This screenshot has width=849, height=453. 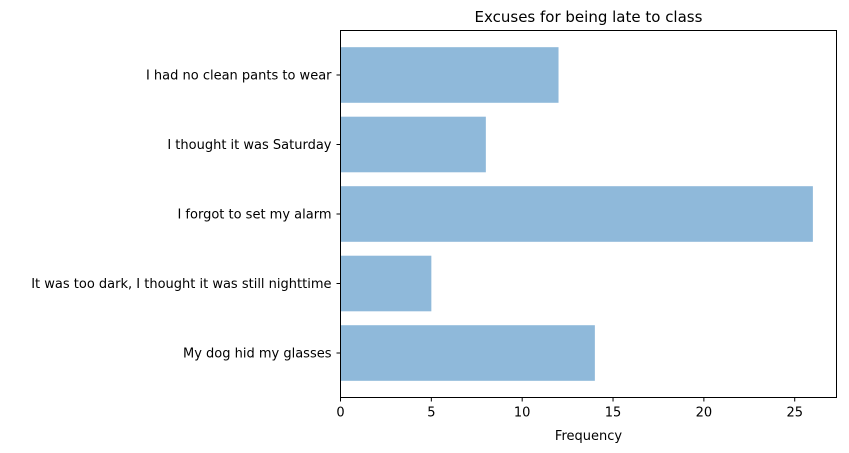 I want to click on x-tick-label: 20, so click(x=704, y=413).